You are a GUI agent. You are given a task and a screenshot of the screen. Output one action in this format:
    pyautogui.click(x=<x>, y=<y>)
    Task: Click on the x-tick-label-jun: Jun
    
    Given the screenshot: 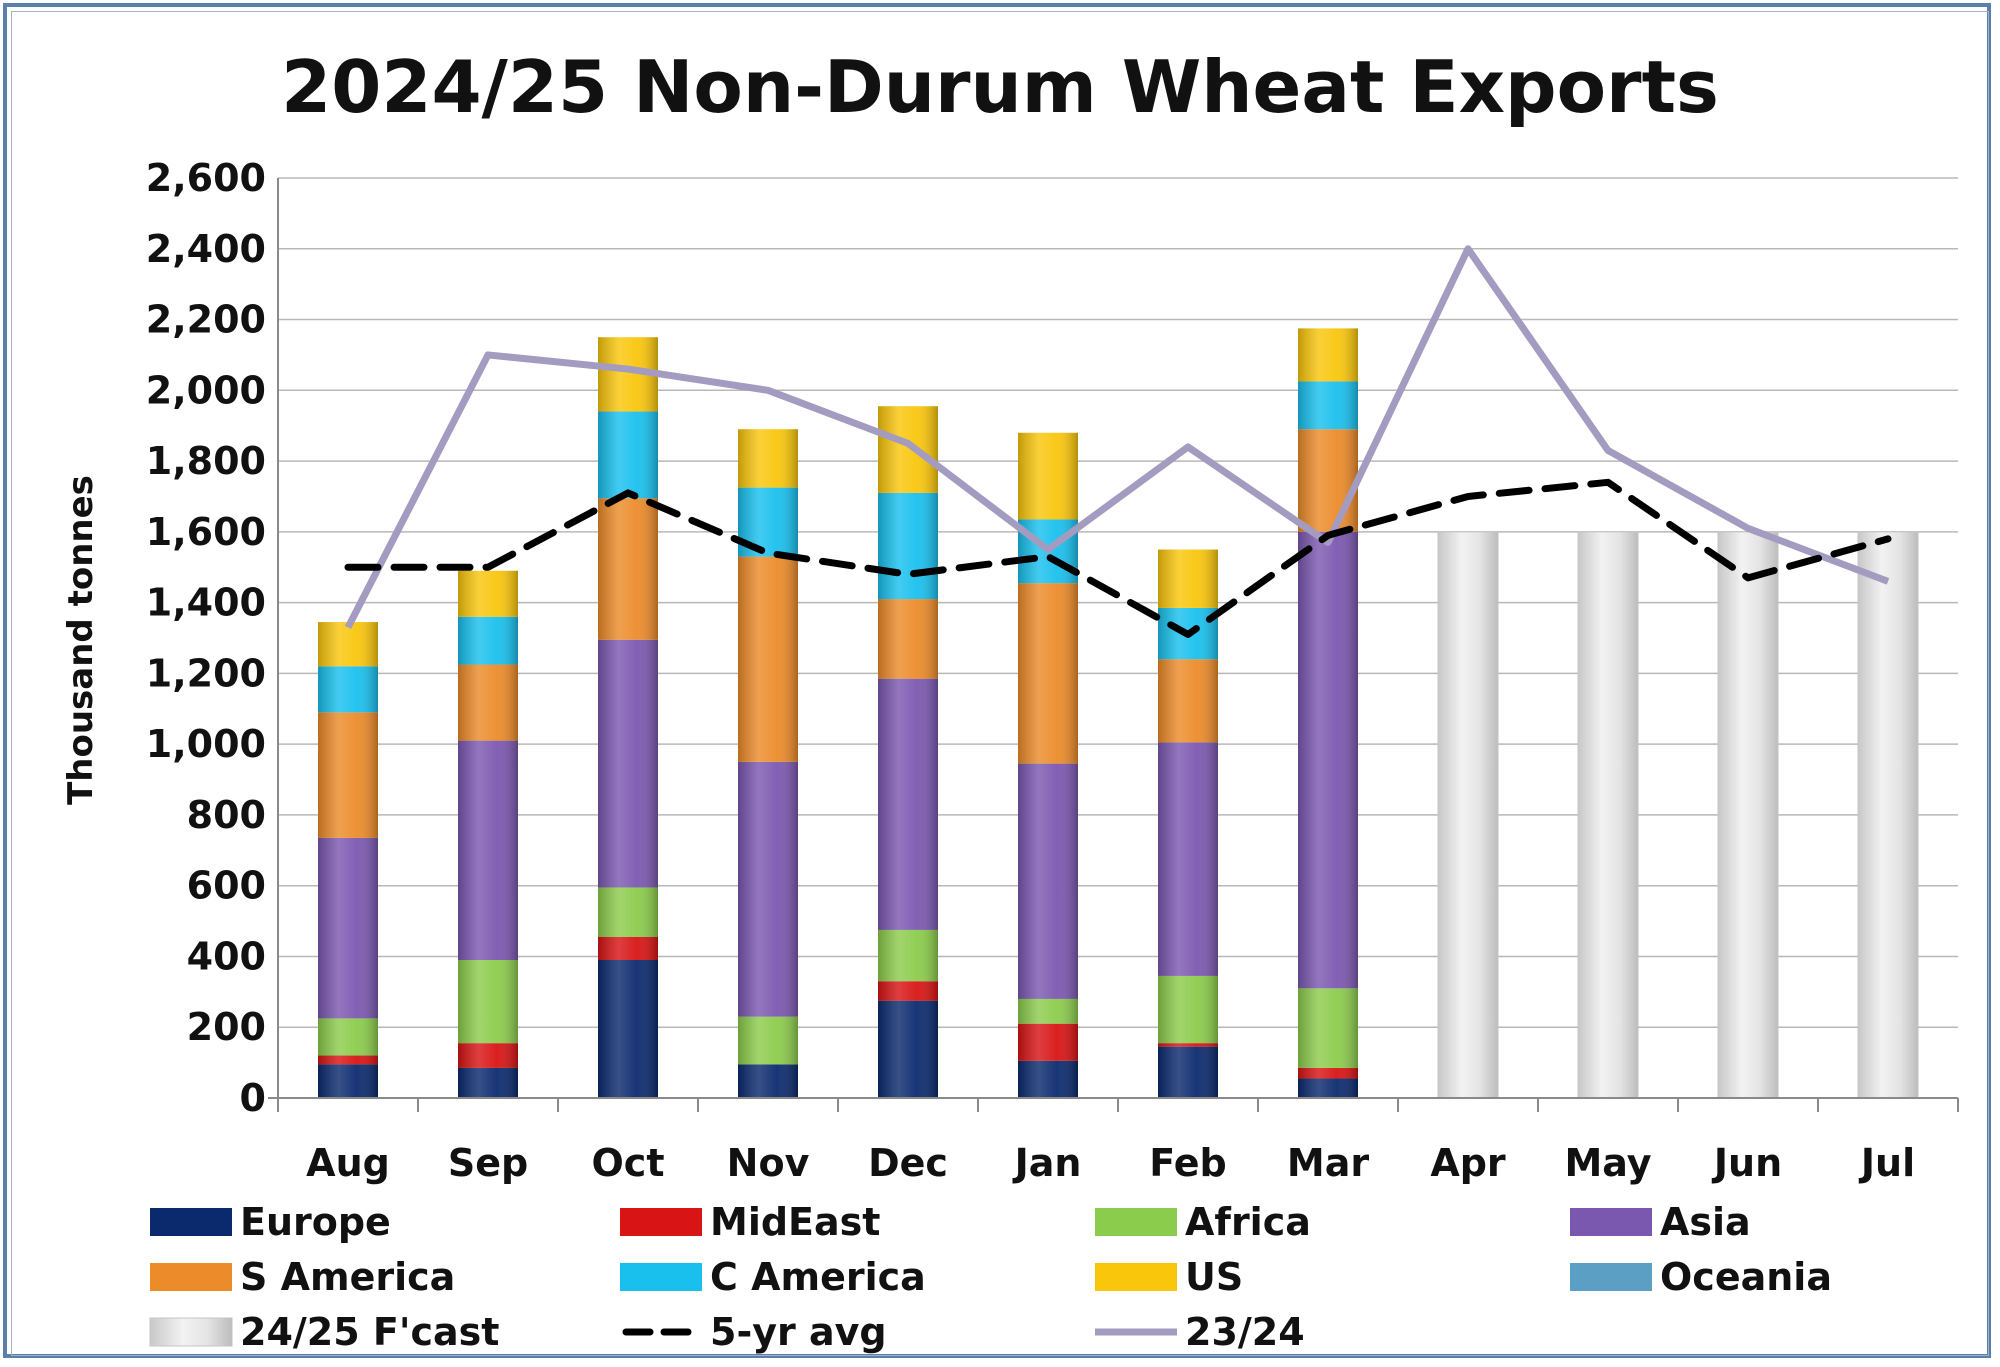 What is the action you would take?
    pyautogui.click(x=1746, y=1163)
    